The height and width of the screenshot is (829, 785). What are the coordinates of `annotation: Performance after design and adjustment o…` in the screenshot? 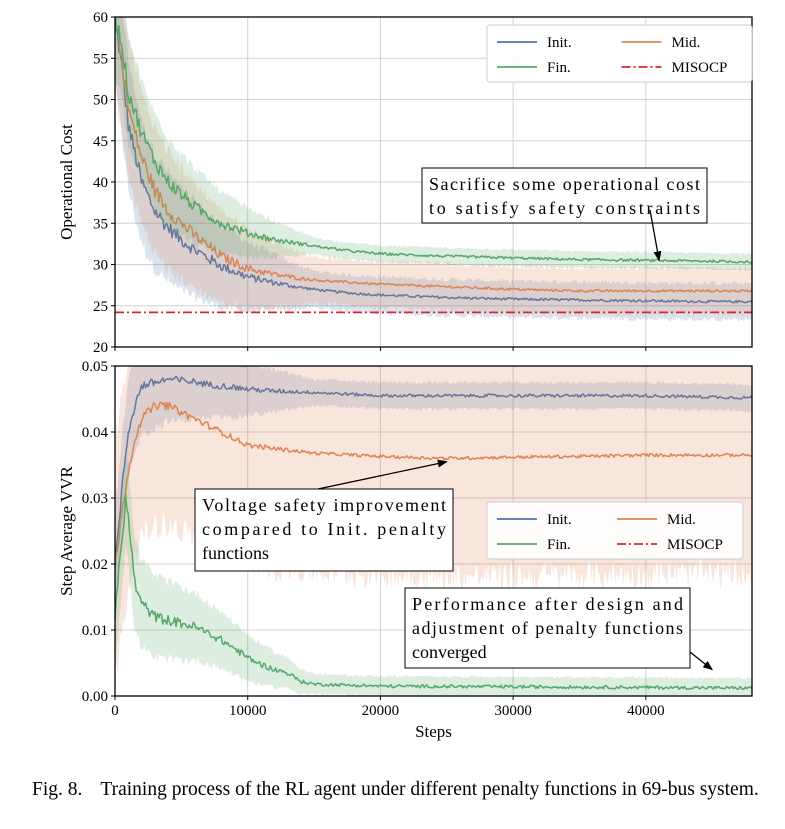 It's located at (558, 629).